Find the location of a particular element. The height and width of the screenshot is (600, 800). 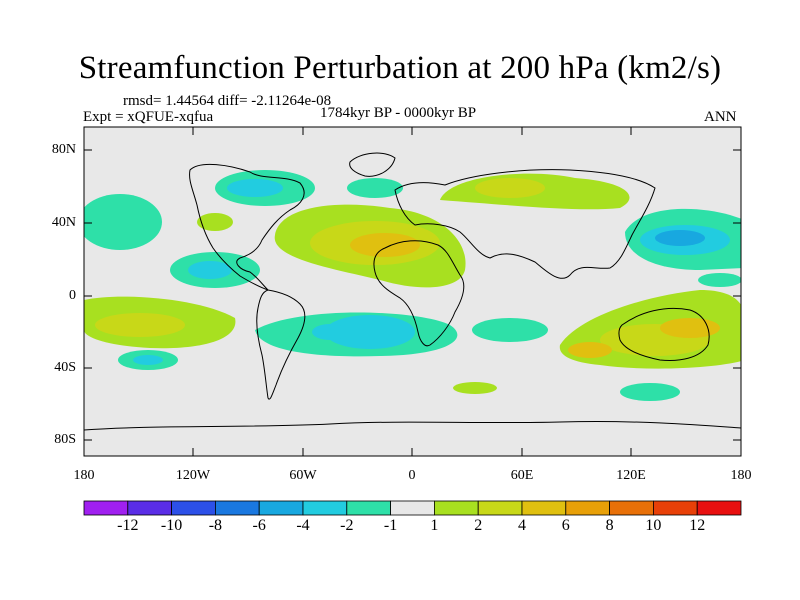

lat-label-80n: 80N is located at coordinates (63, 149).